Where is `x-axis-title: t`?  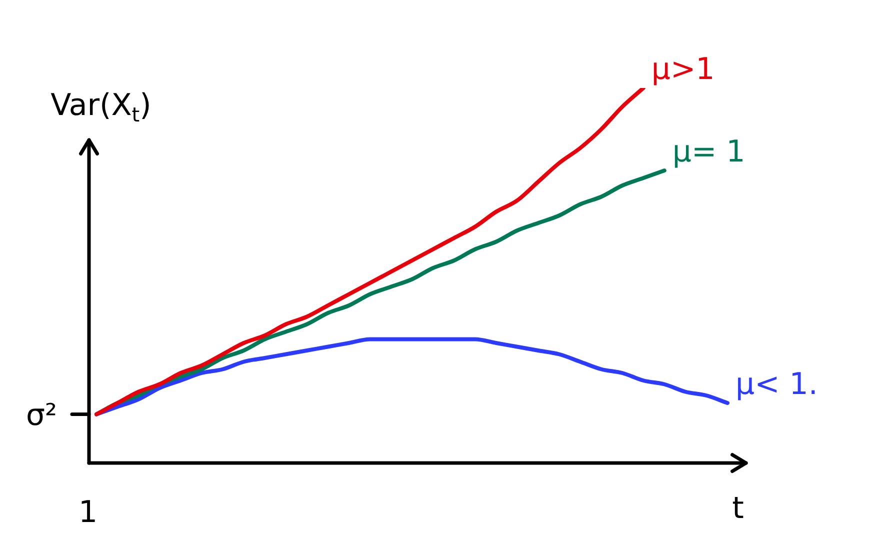
x-axis-title: t is located at coordinates (738, 508).